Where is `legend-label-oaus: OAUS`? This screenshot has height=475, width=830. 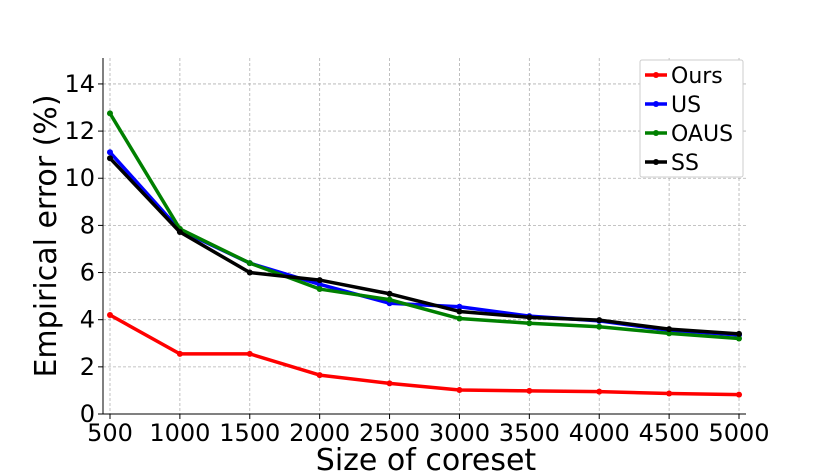
legend-label-oaus: OAUS is located at coordinates (702, 134).